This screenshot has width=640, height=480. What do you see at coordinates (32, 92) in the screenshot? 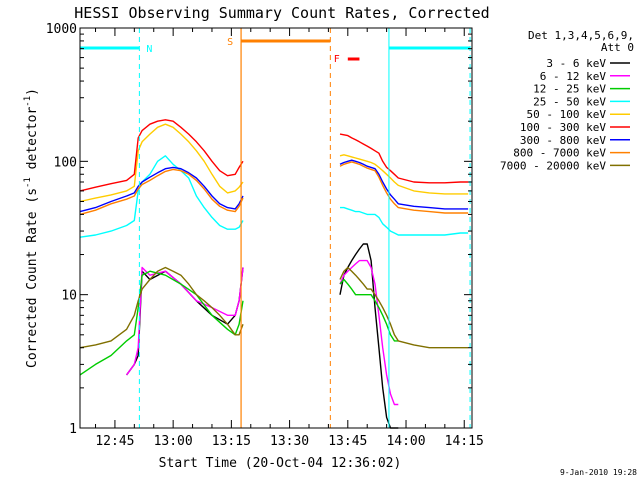
I see `y-axis-label-end: )` at bounding box center [32, 92].